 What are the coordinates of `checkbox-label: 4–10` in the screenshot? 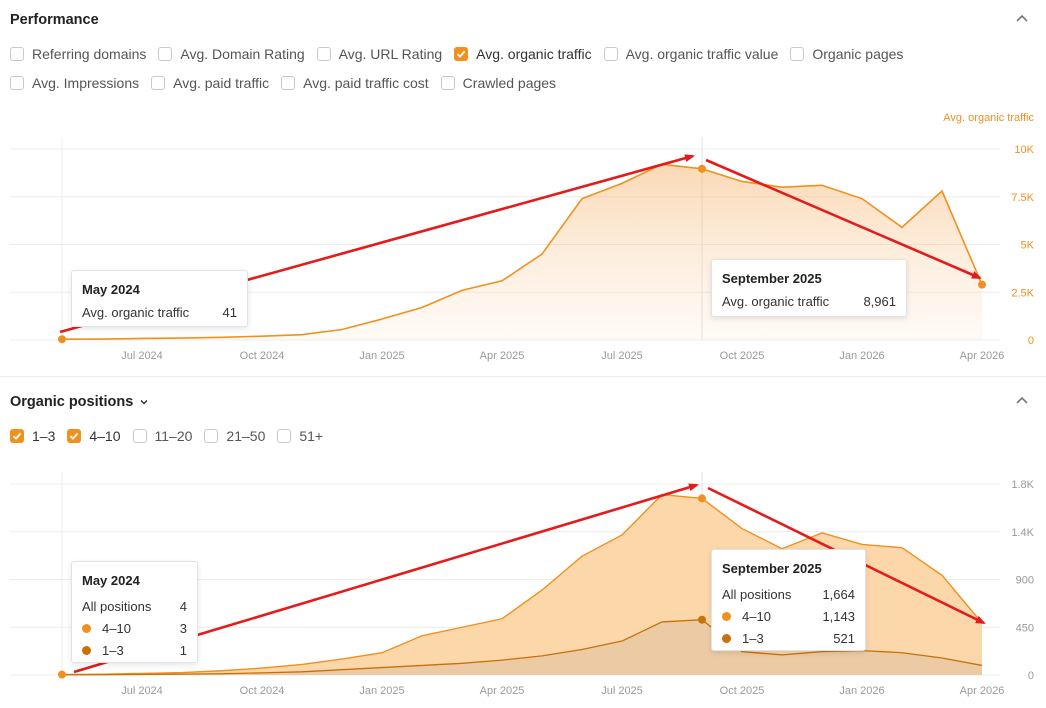 It's located at (105, 436).